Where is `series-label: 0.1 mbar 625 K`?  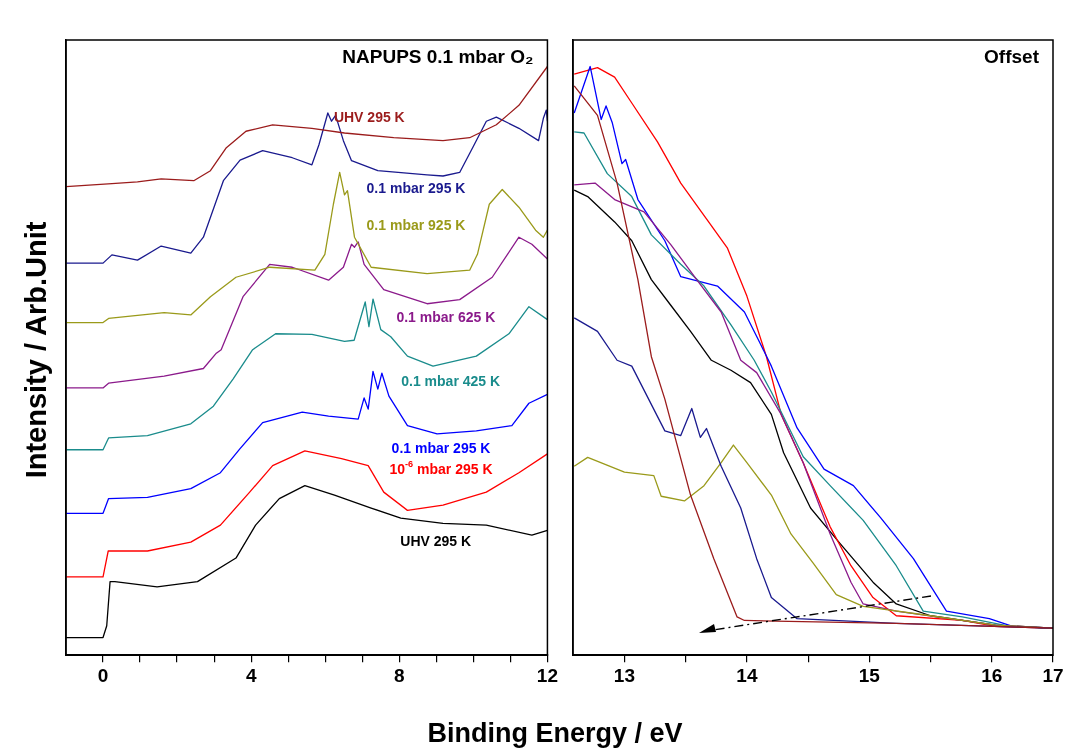 series-label: 0.1 mbar 625 K is located at coordinates (446, 316).